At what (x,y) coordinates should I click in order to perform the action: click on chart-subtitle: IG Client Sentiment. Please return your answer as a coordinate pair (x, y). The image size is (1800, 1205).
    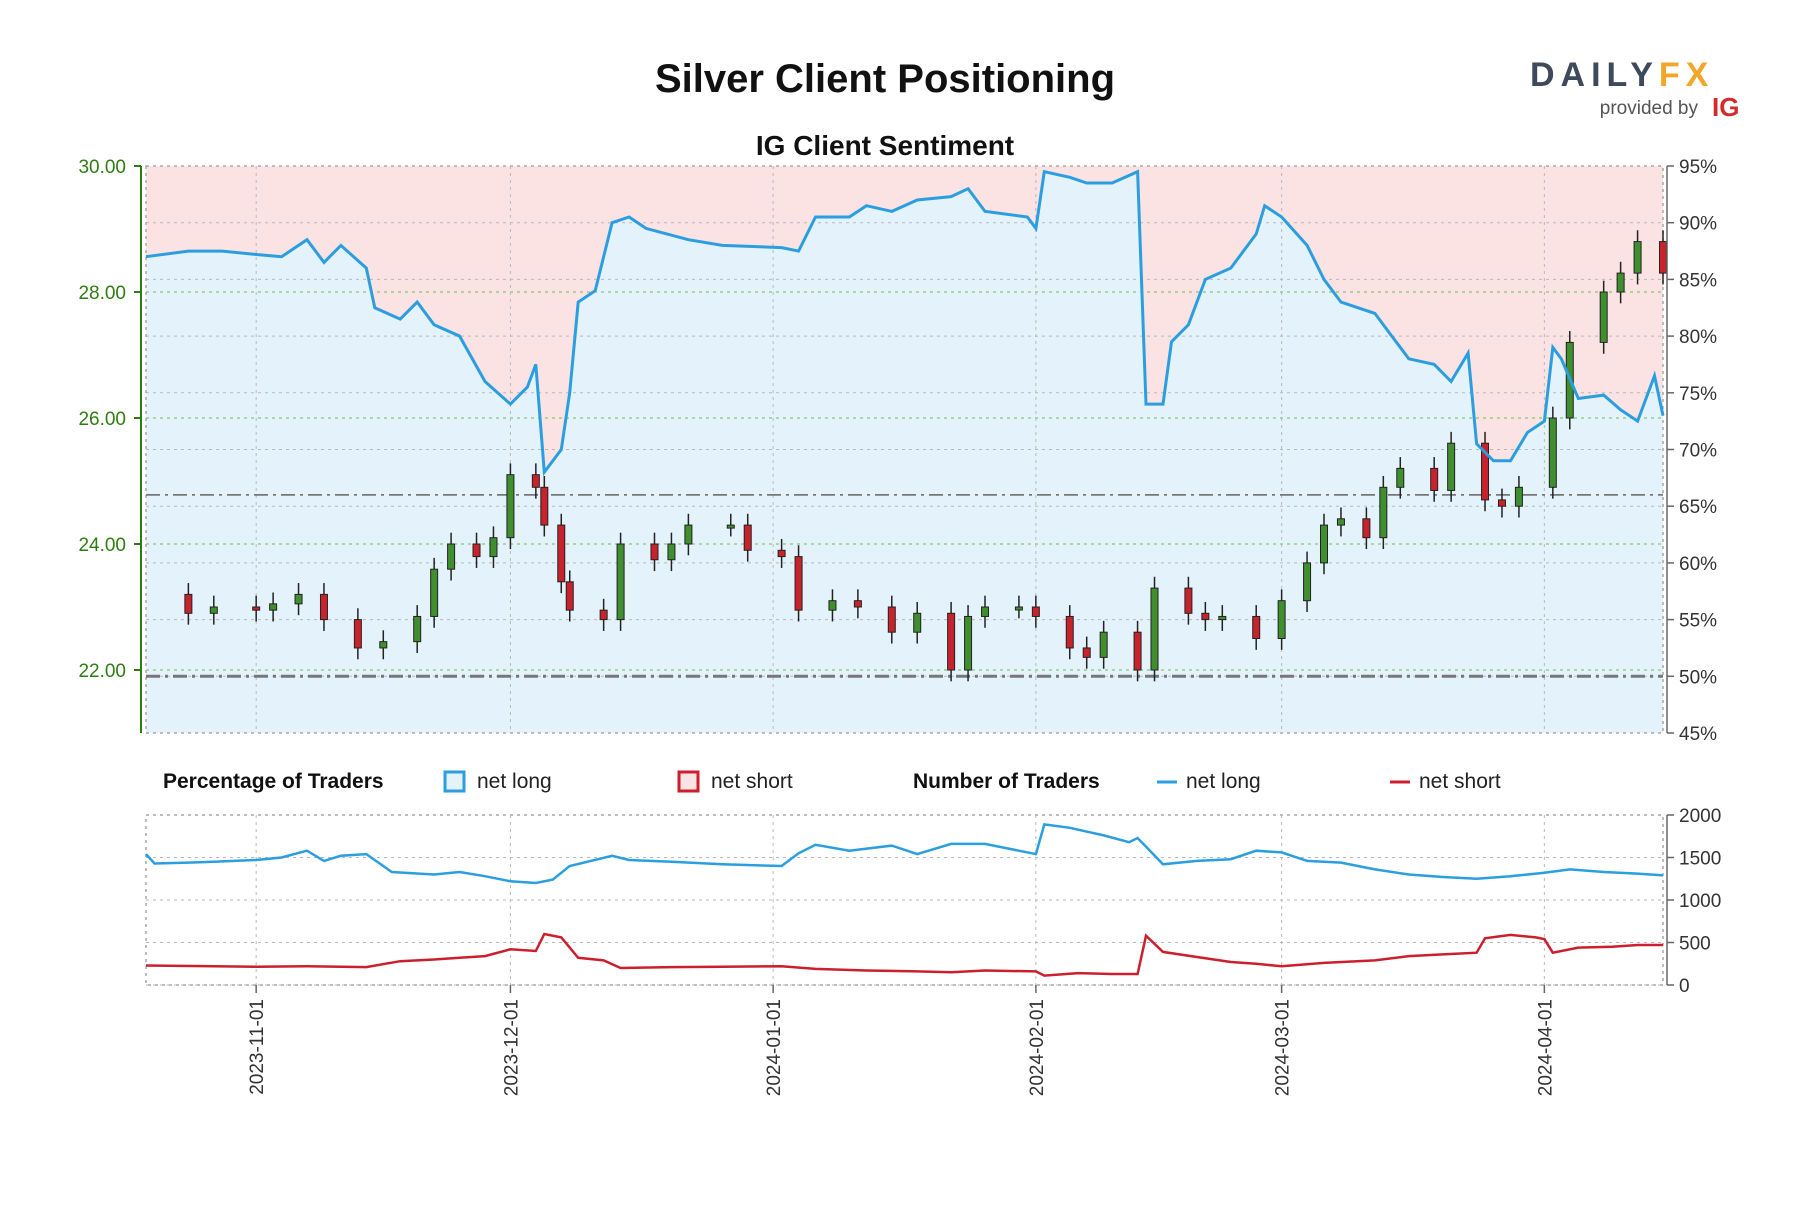
    Looking at the image, I should click on (885, 145).